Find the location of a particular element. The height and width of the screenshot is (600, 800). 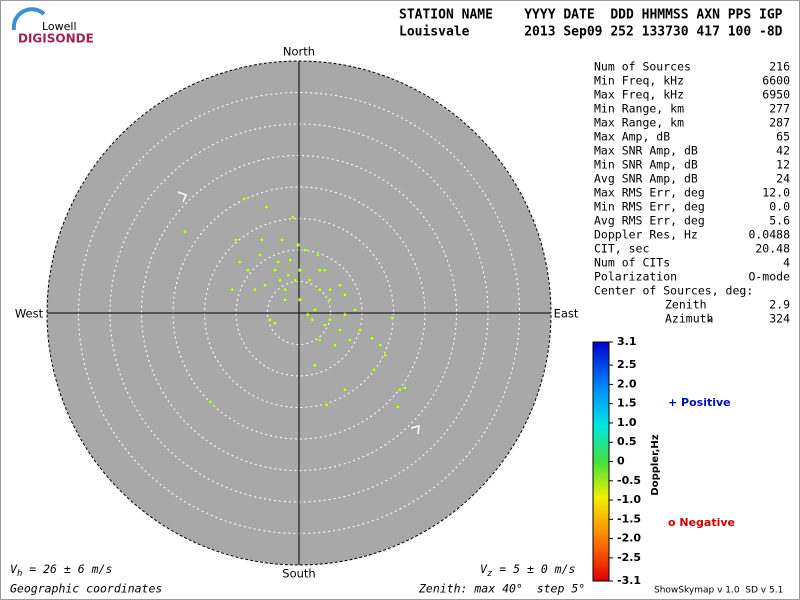

stat-label: Num of CITs is located at coordinates (632, 263).